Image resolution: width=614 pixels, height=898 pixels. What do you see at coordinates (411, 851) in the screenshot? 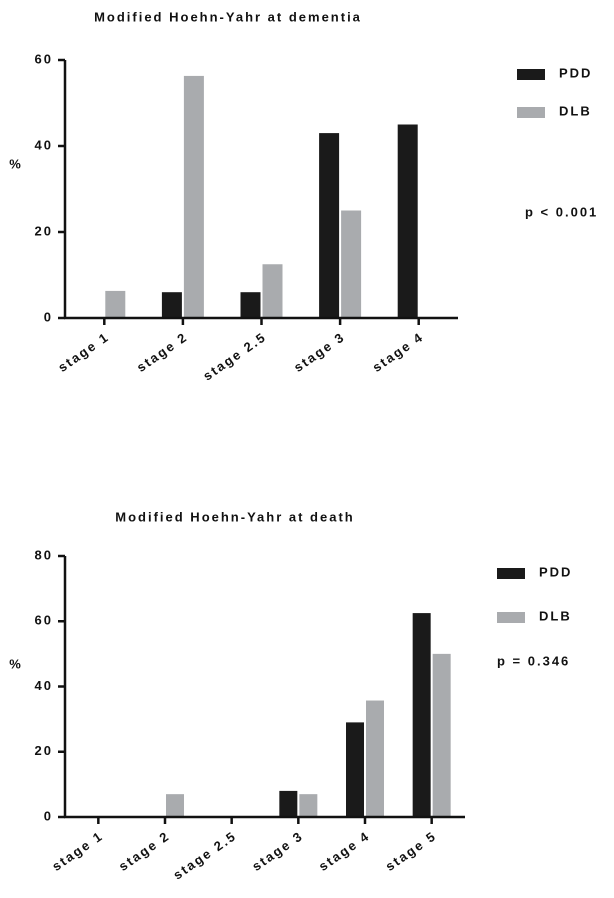
I see `x-tick-label: stage 5` at bounding box center [411, 851].